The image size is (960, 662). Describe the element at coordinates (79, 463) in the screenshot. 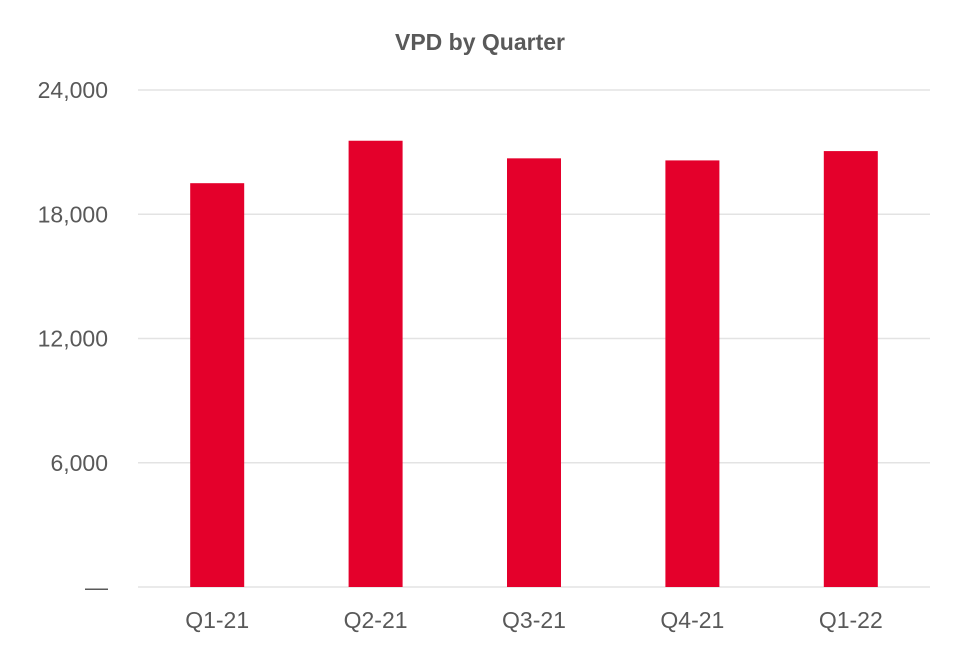

I see `y-tick-label: 6,000` at that location.